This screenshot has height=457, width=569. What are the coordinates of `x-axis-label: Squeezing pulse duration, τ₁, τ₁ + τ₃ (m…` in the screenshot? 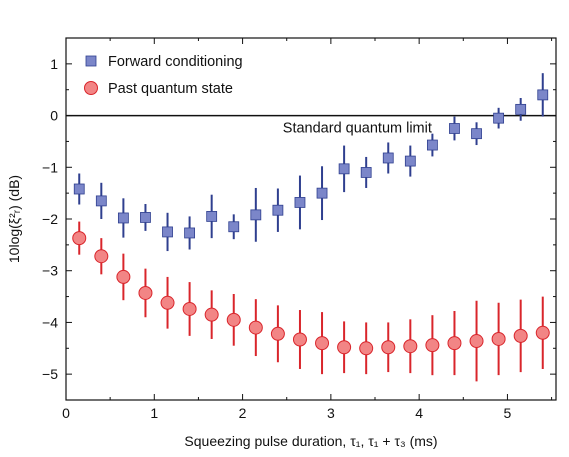 It's located at (310, 441).